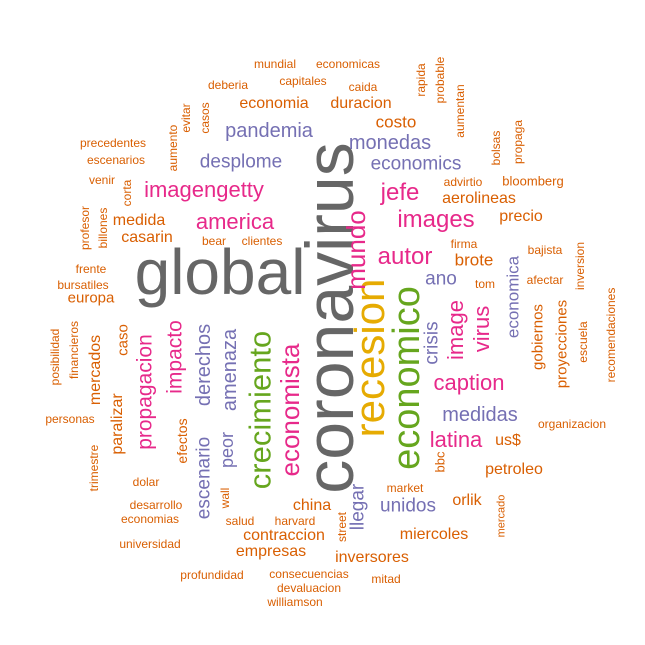 The width and height of the screenshot is (645, 645). I want to click on word-bursatiles: bursatiles, so click(83, 285).